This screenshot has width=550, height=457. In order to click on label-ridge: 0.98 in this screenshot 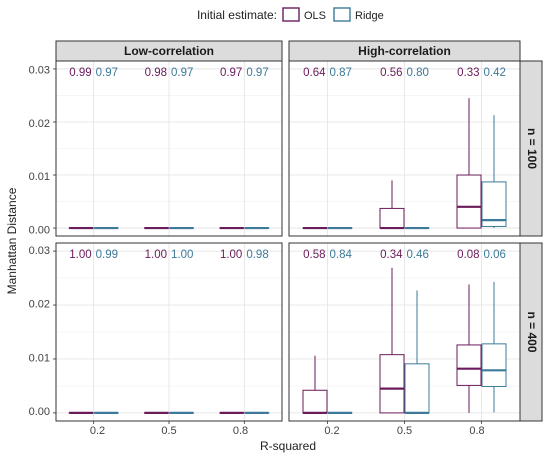, I will do `click(257, 255)`.